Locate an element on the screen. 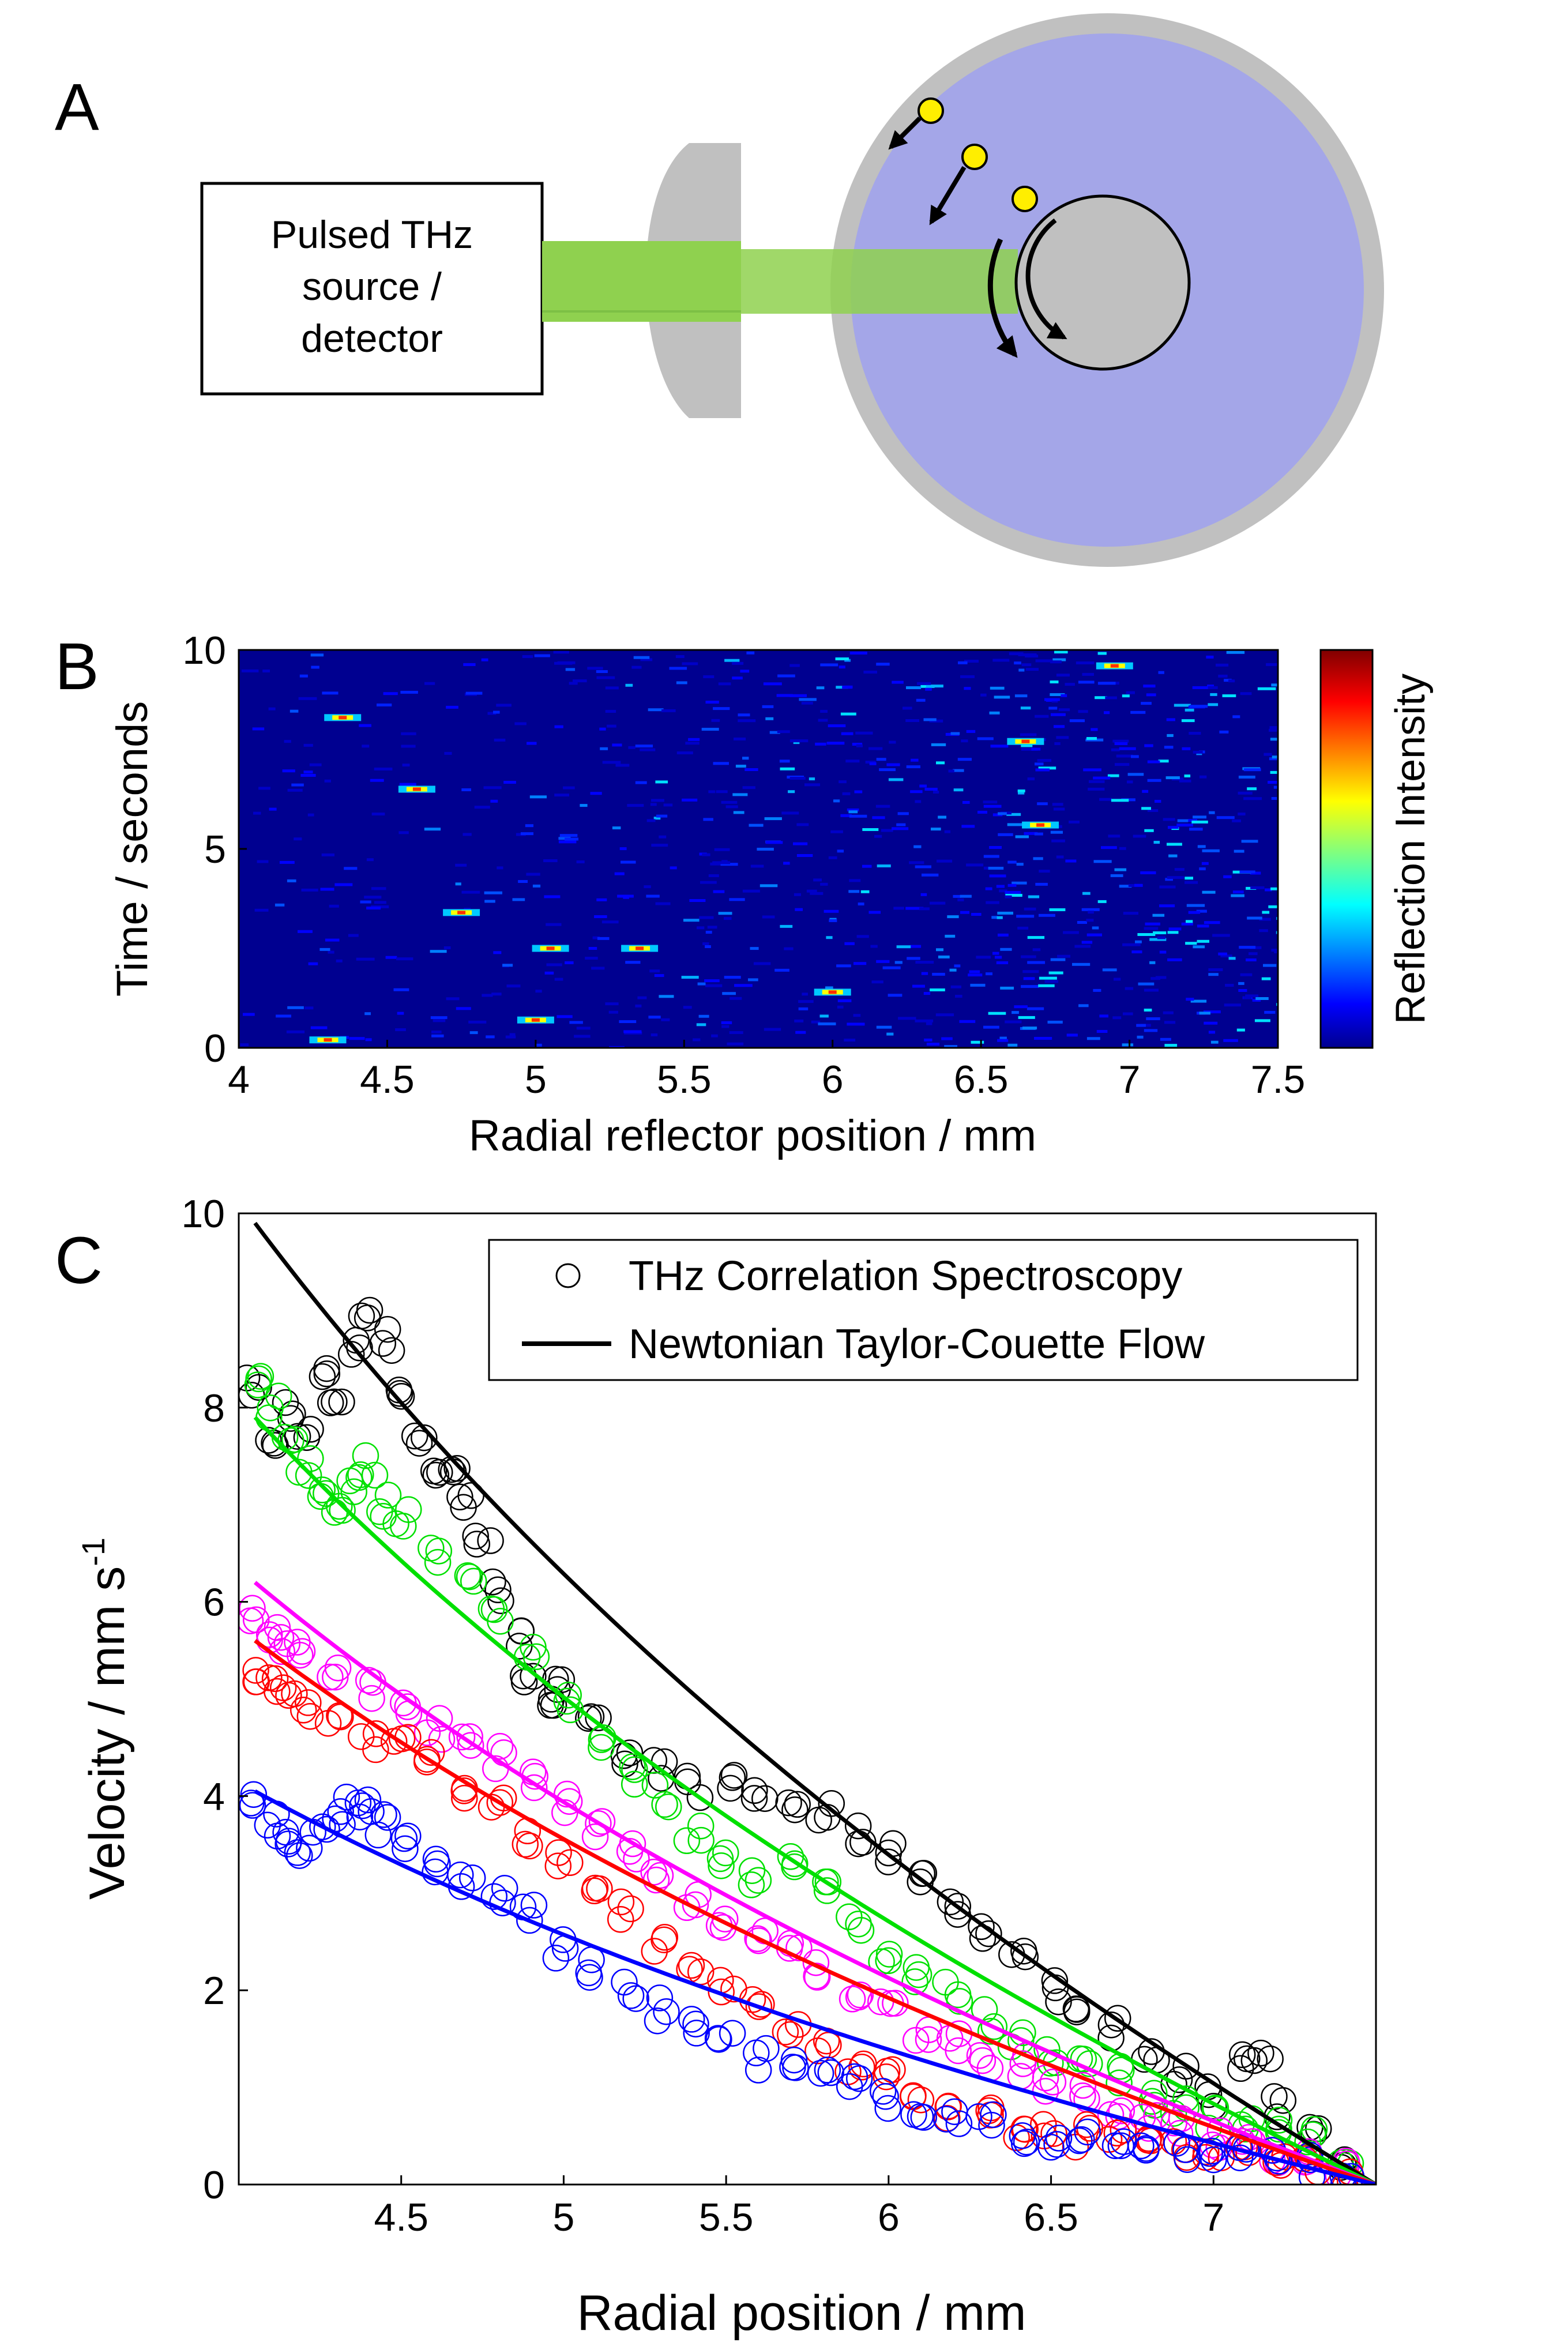 The image size is (1568, 2346). series-blue_series is located at coordinates (802, 1983).